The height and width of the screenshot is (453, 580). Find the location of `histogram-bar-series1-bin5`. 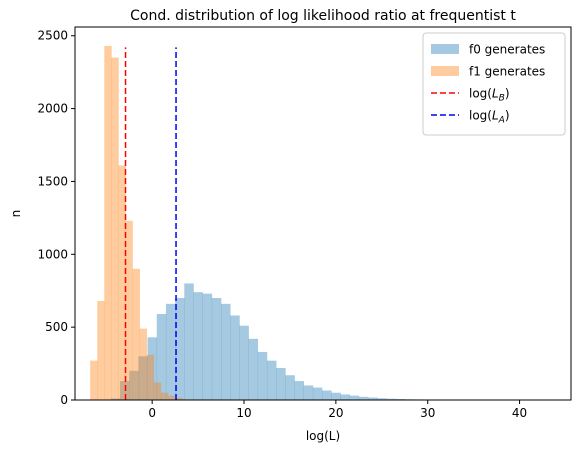

histogram-bar-series1-bin5 is located at coordinates (129, 310).